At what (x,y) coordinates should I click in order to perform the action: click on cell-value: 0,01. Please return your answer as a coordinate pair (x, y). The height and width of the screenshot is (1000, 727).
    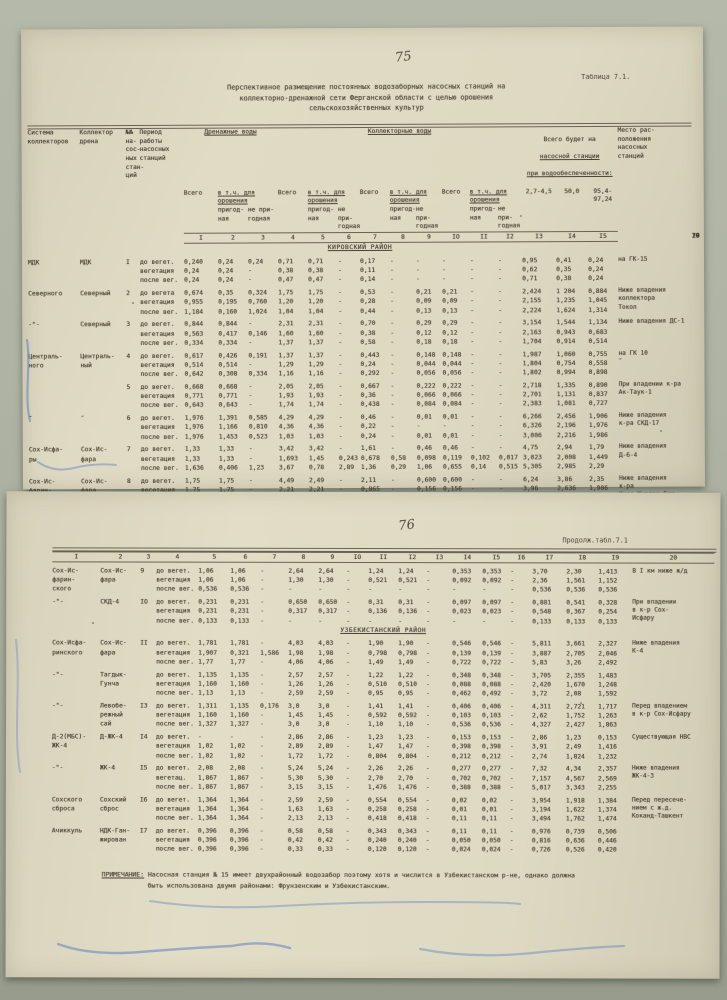
    Looking at the image, I should click on (424, 436).